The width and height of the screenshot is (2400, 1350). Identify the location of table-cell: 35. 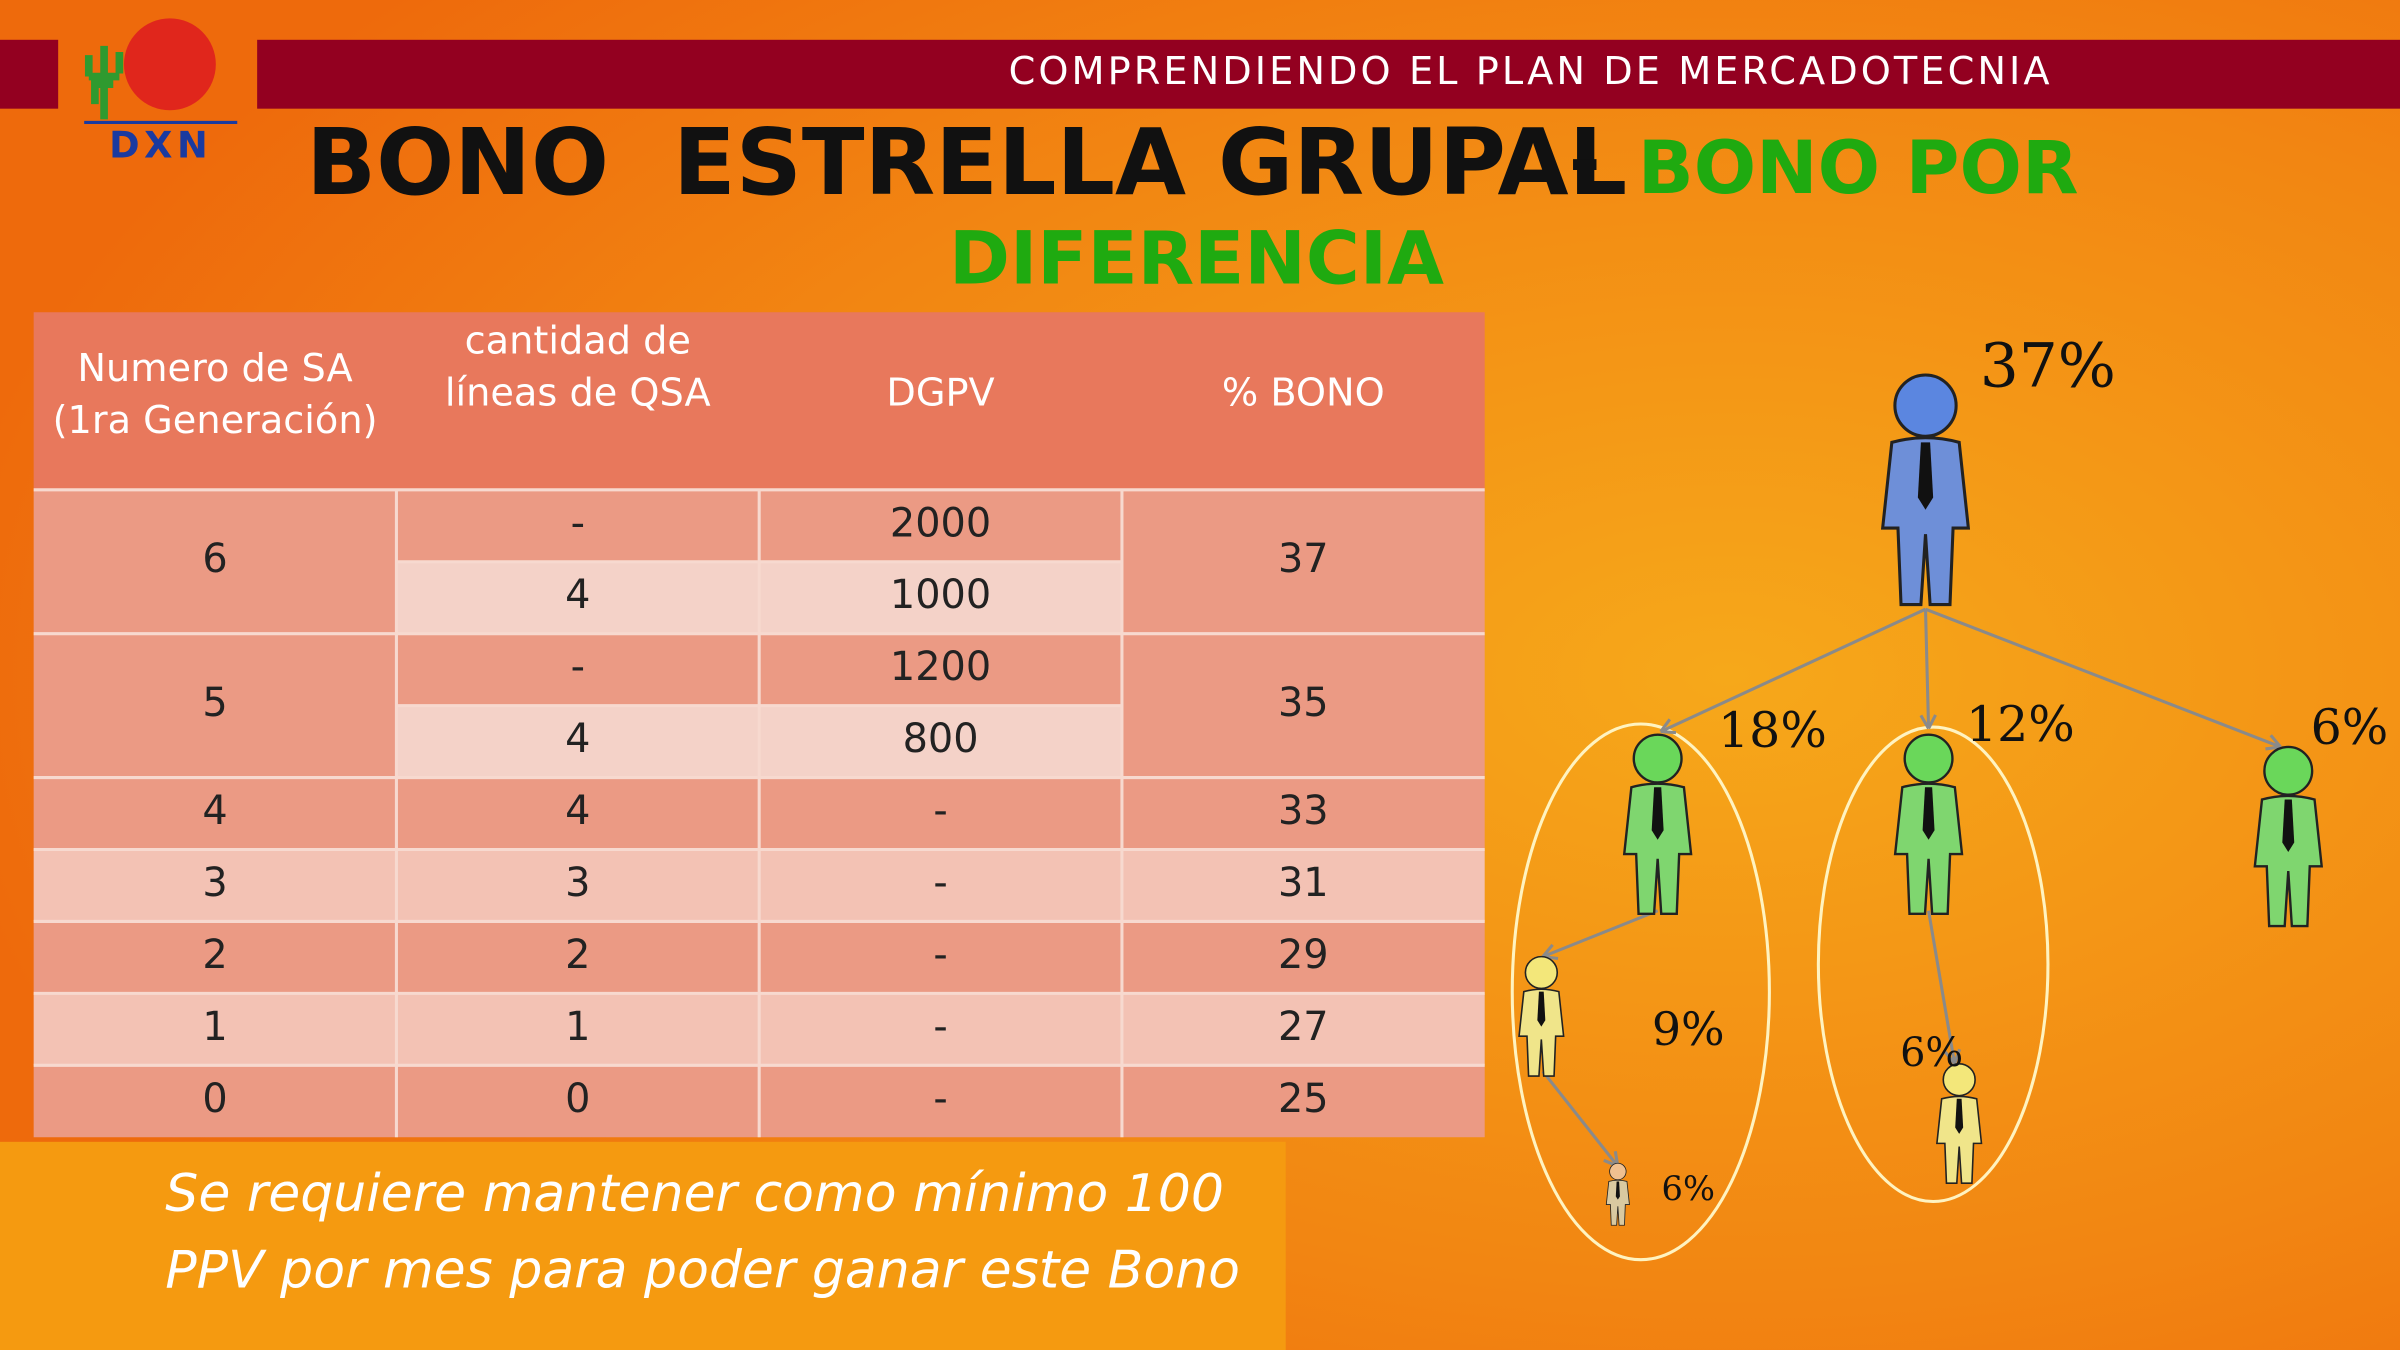
(1303, 703).